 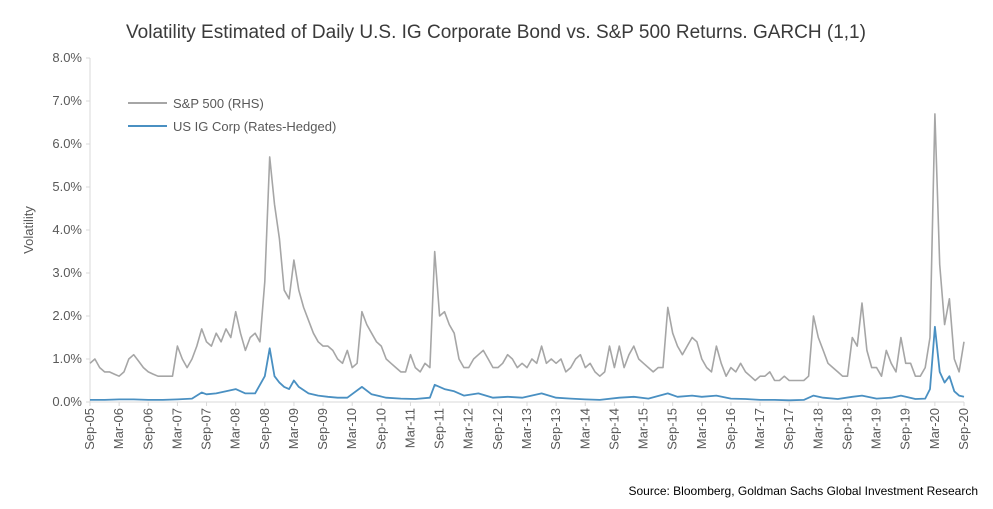 I want to click on y-axis-ticks: 0.0% 1.0% 2.0% 3.0% 4.0% 5.0% 6.0% 7.0% 8.0%, so click(x=71, y=229).